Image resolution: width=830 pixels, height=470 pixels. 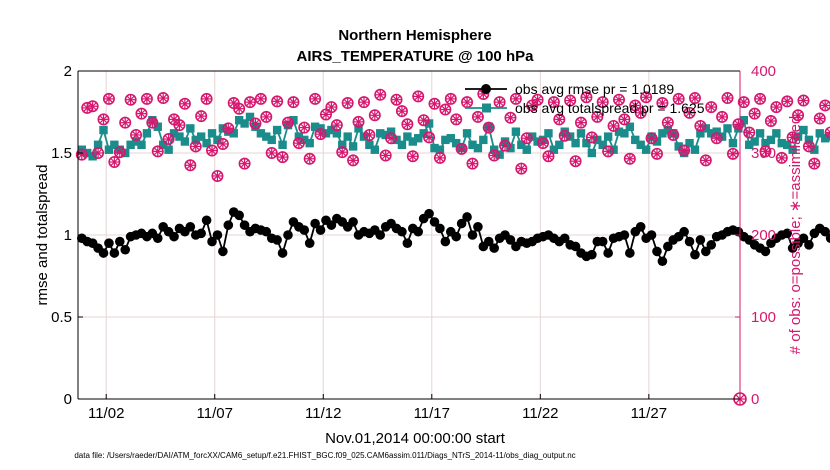 I want to click on legend-totalspread-label: obs avg totalspread pr = 1.625, so click(x=610, y=108).